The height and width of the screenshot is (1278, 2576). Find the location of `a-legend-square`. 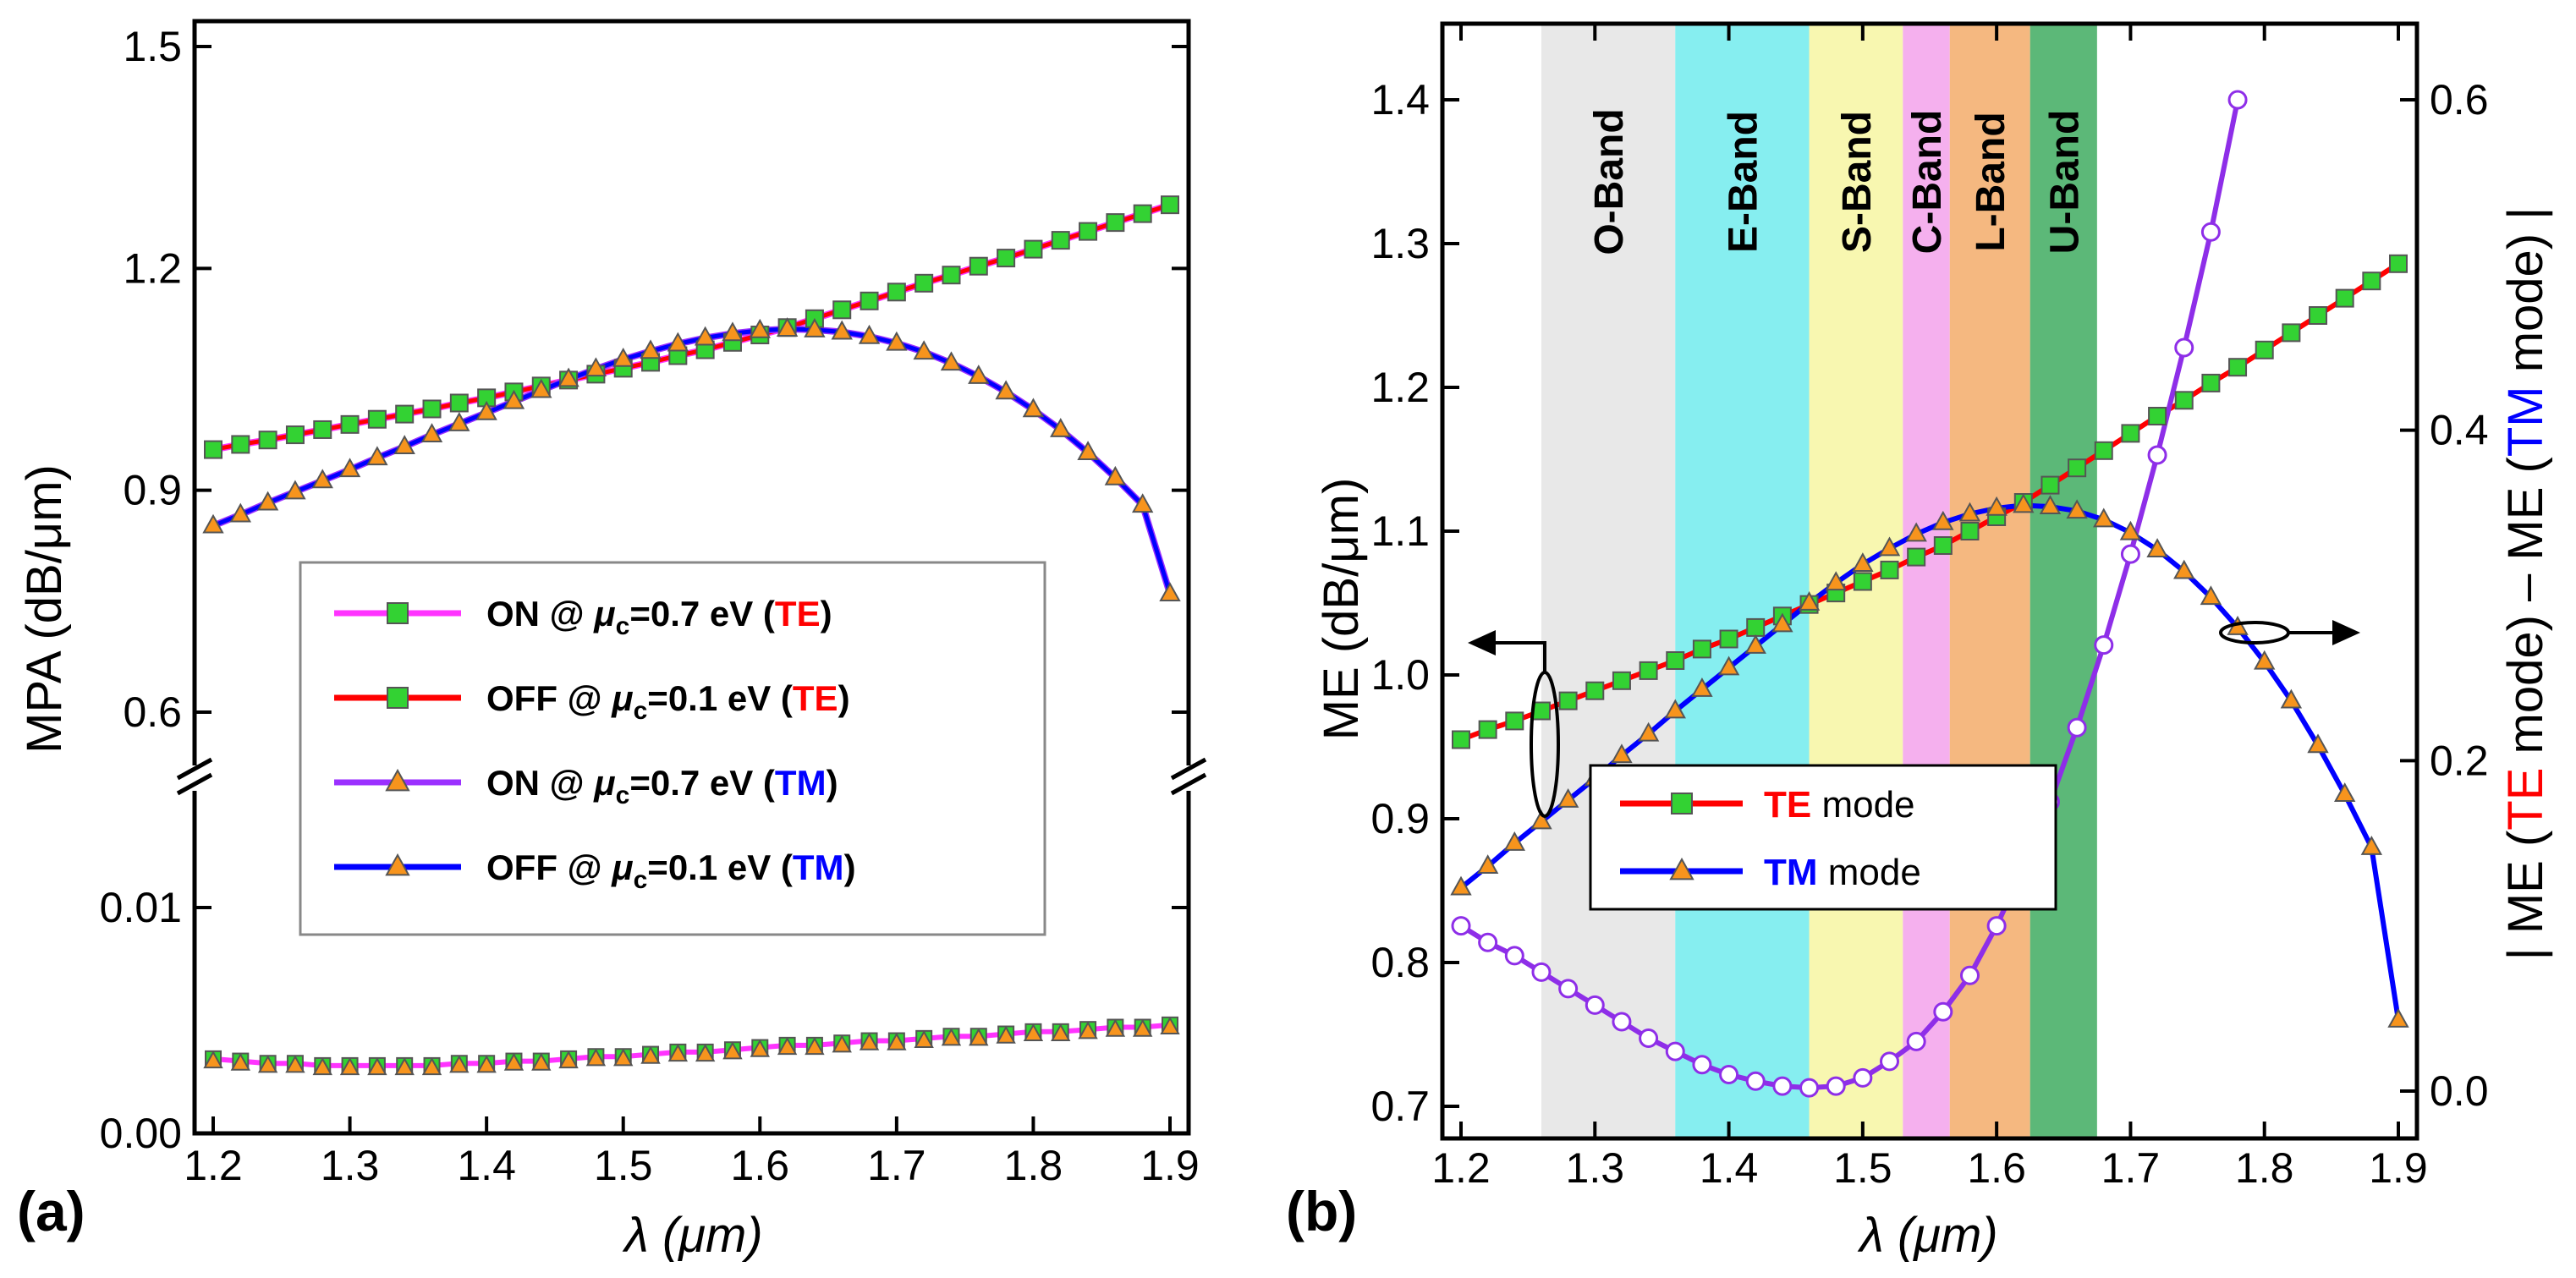

a-legend-square is located at coordinates (398, 698).